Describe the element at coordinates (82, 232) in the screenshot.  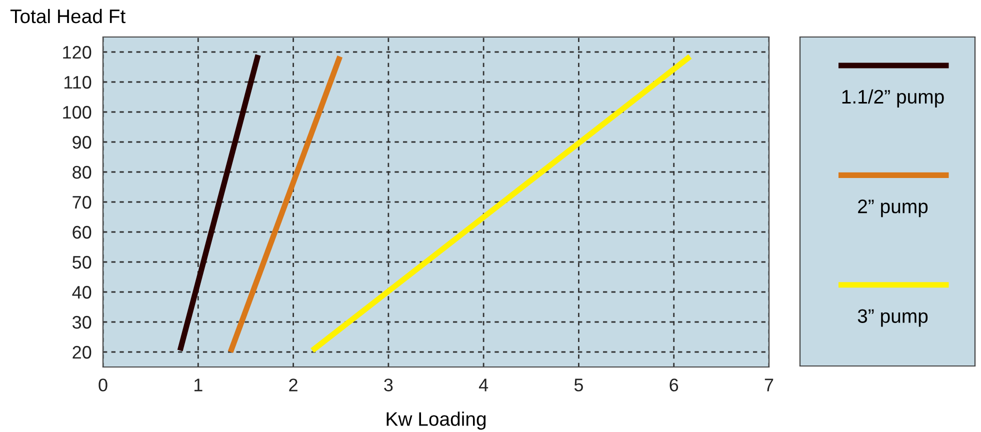
I see `y-tick-label: 60` at that location.